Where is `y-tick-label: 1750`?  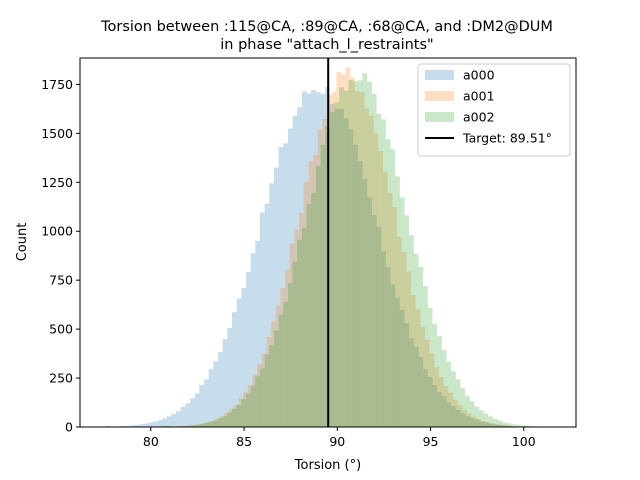
y-tick-label: 1750 is located at coordinates (57, 84).